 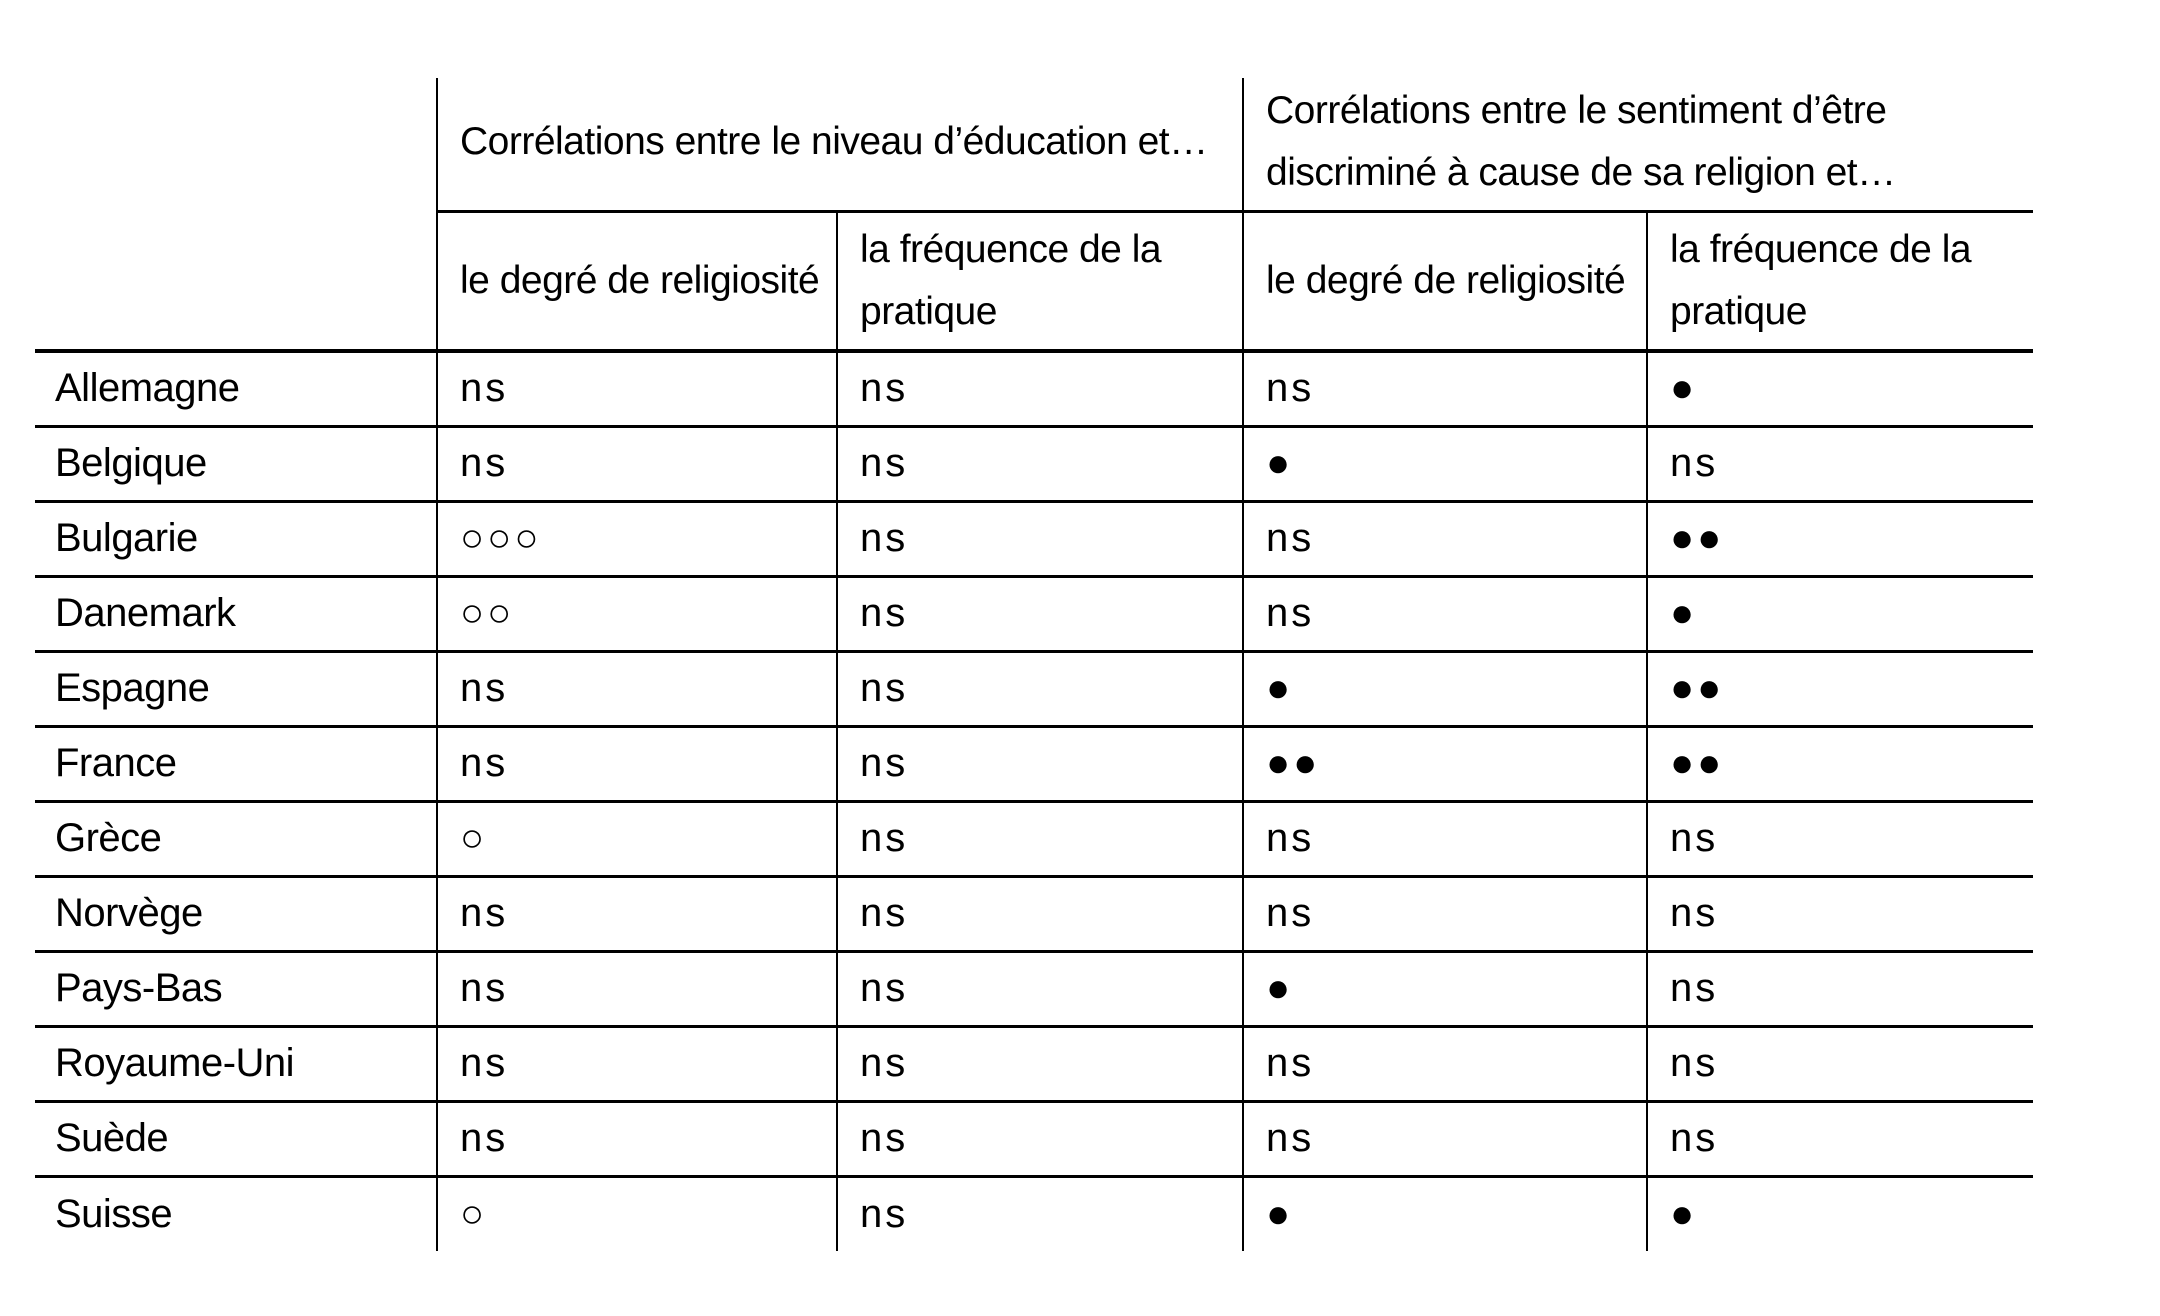 I want to click on sub-header-education-religiosity: le degré de religiosité, so click(x=636, y=282).